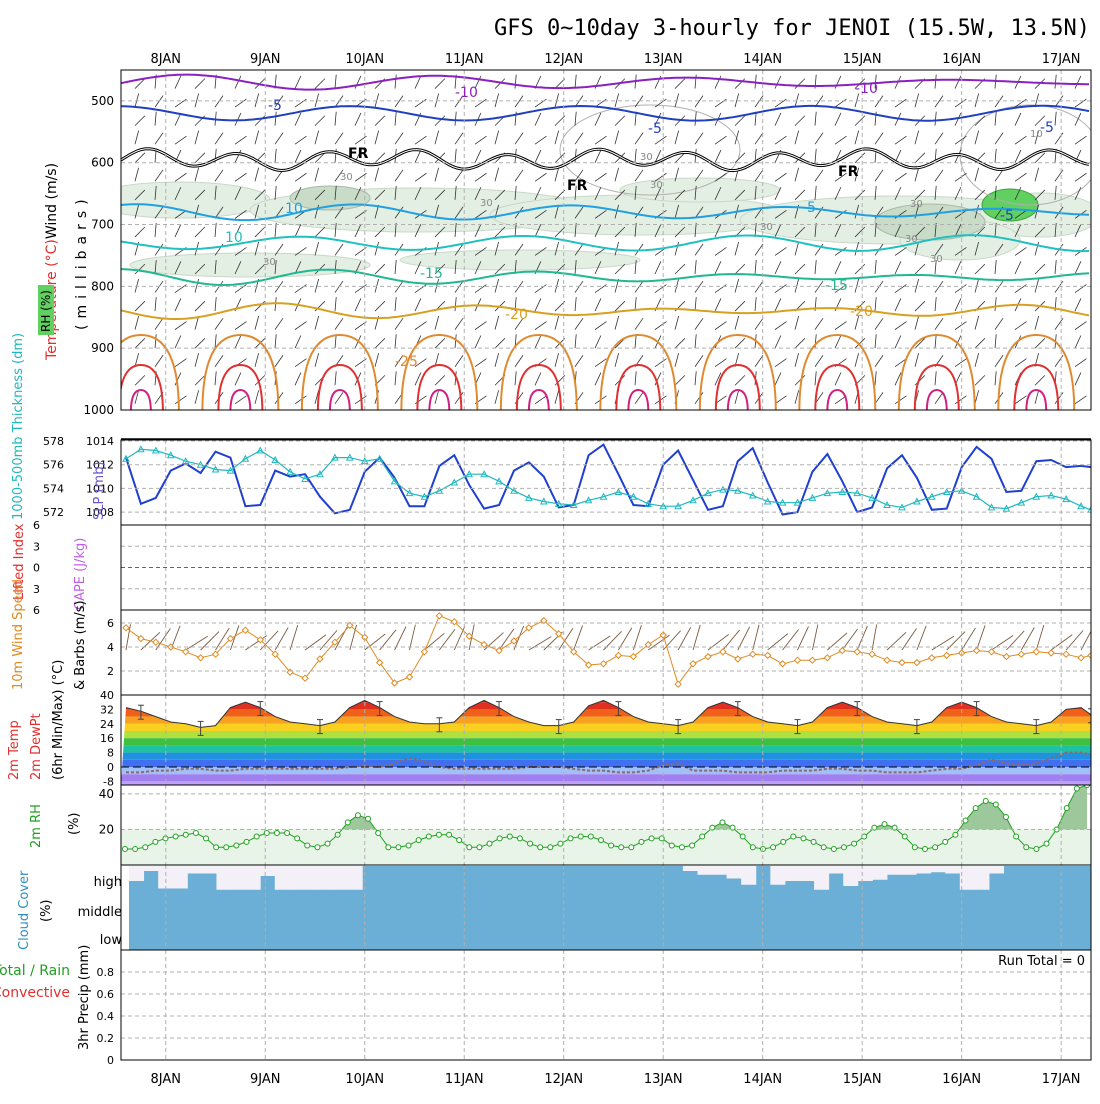 The height and width of the screenshot is (1104, 1100). What do you see at coordinates (610, 908) in the screenshot?
I see `cloud-fill` at bounding box center [610, 908].